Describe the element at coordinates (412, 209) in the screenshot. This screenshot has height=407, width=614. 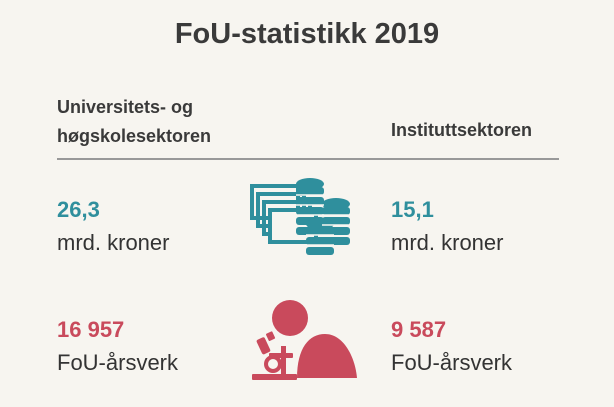
I see `stat-inst-money-value: 15,1` at that location.